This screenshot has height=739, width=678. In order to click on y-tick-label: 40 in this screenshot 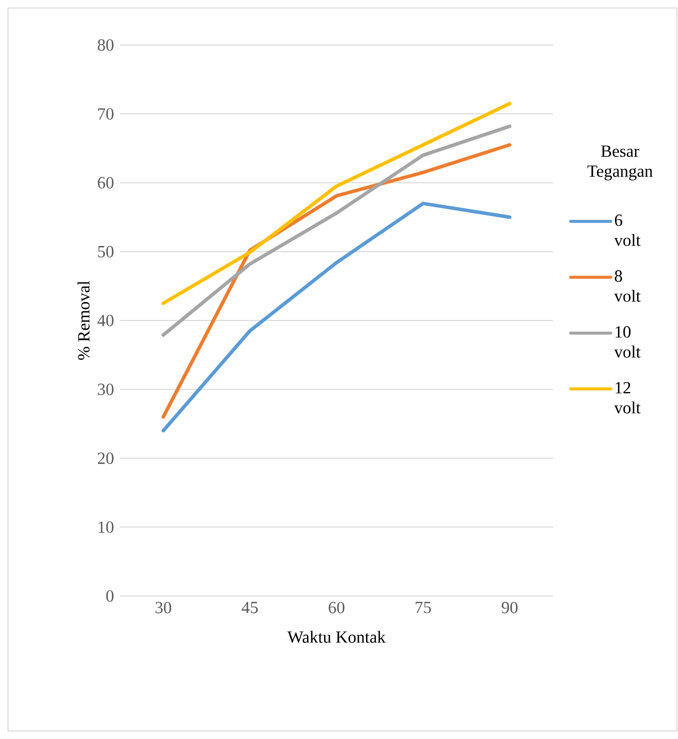, I will do `click(105, 320)`.